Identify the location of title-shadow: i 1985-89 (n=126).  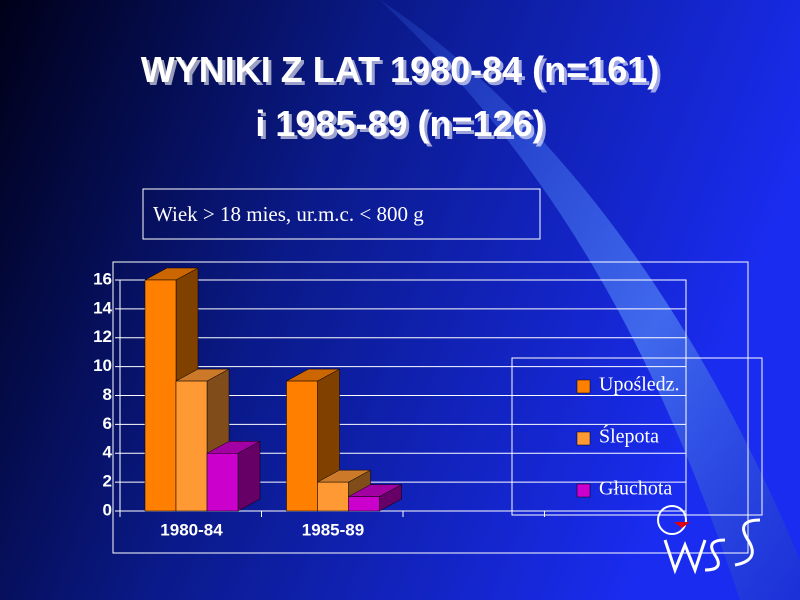
(402, 126).